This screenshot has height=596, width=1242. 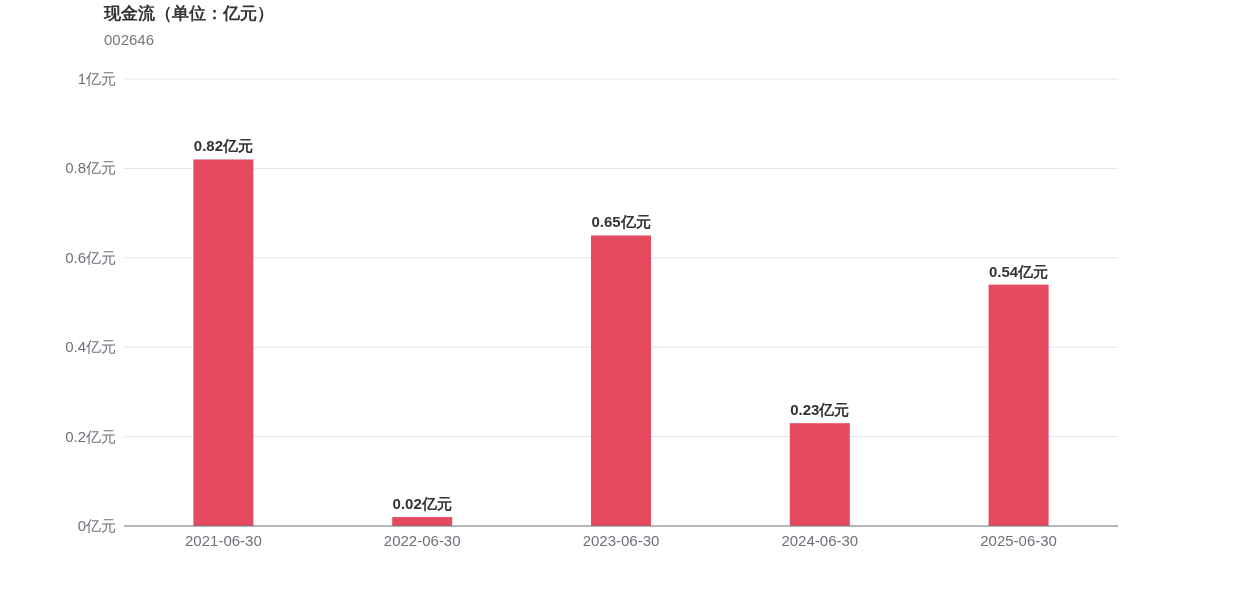 I want to click on y-tick-label: 1亿元, so click(x=96, y=78).